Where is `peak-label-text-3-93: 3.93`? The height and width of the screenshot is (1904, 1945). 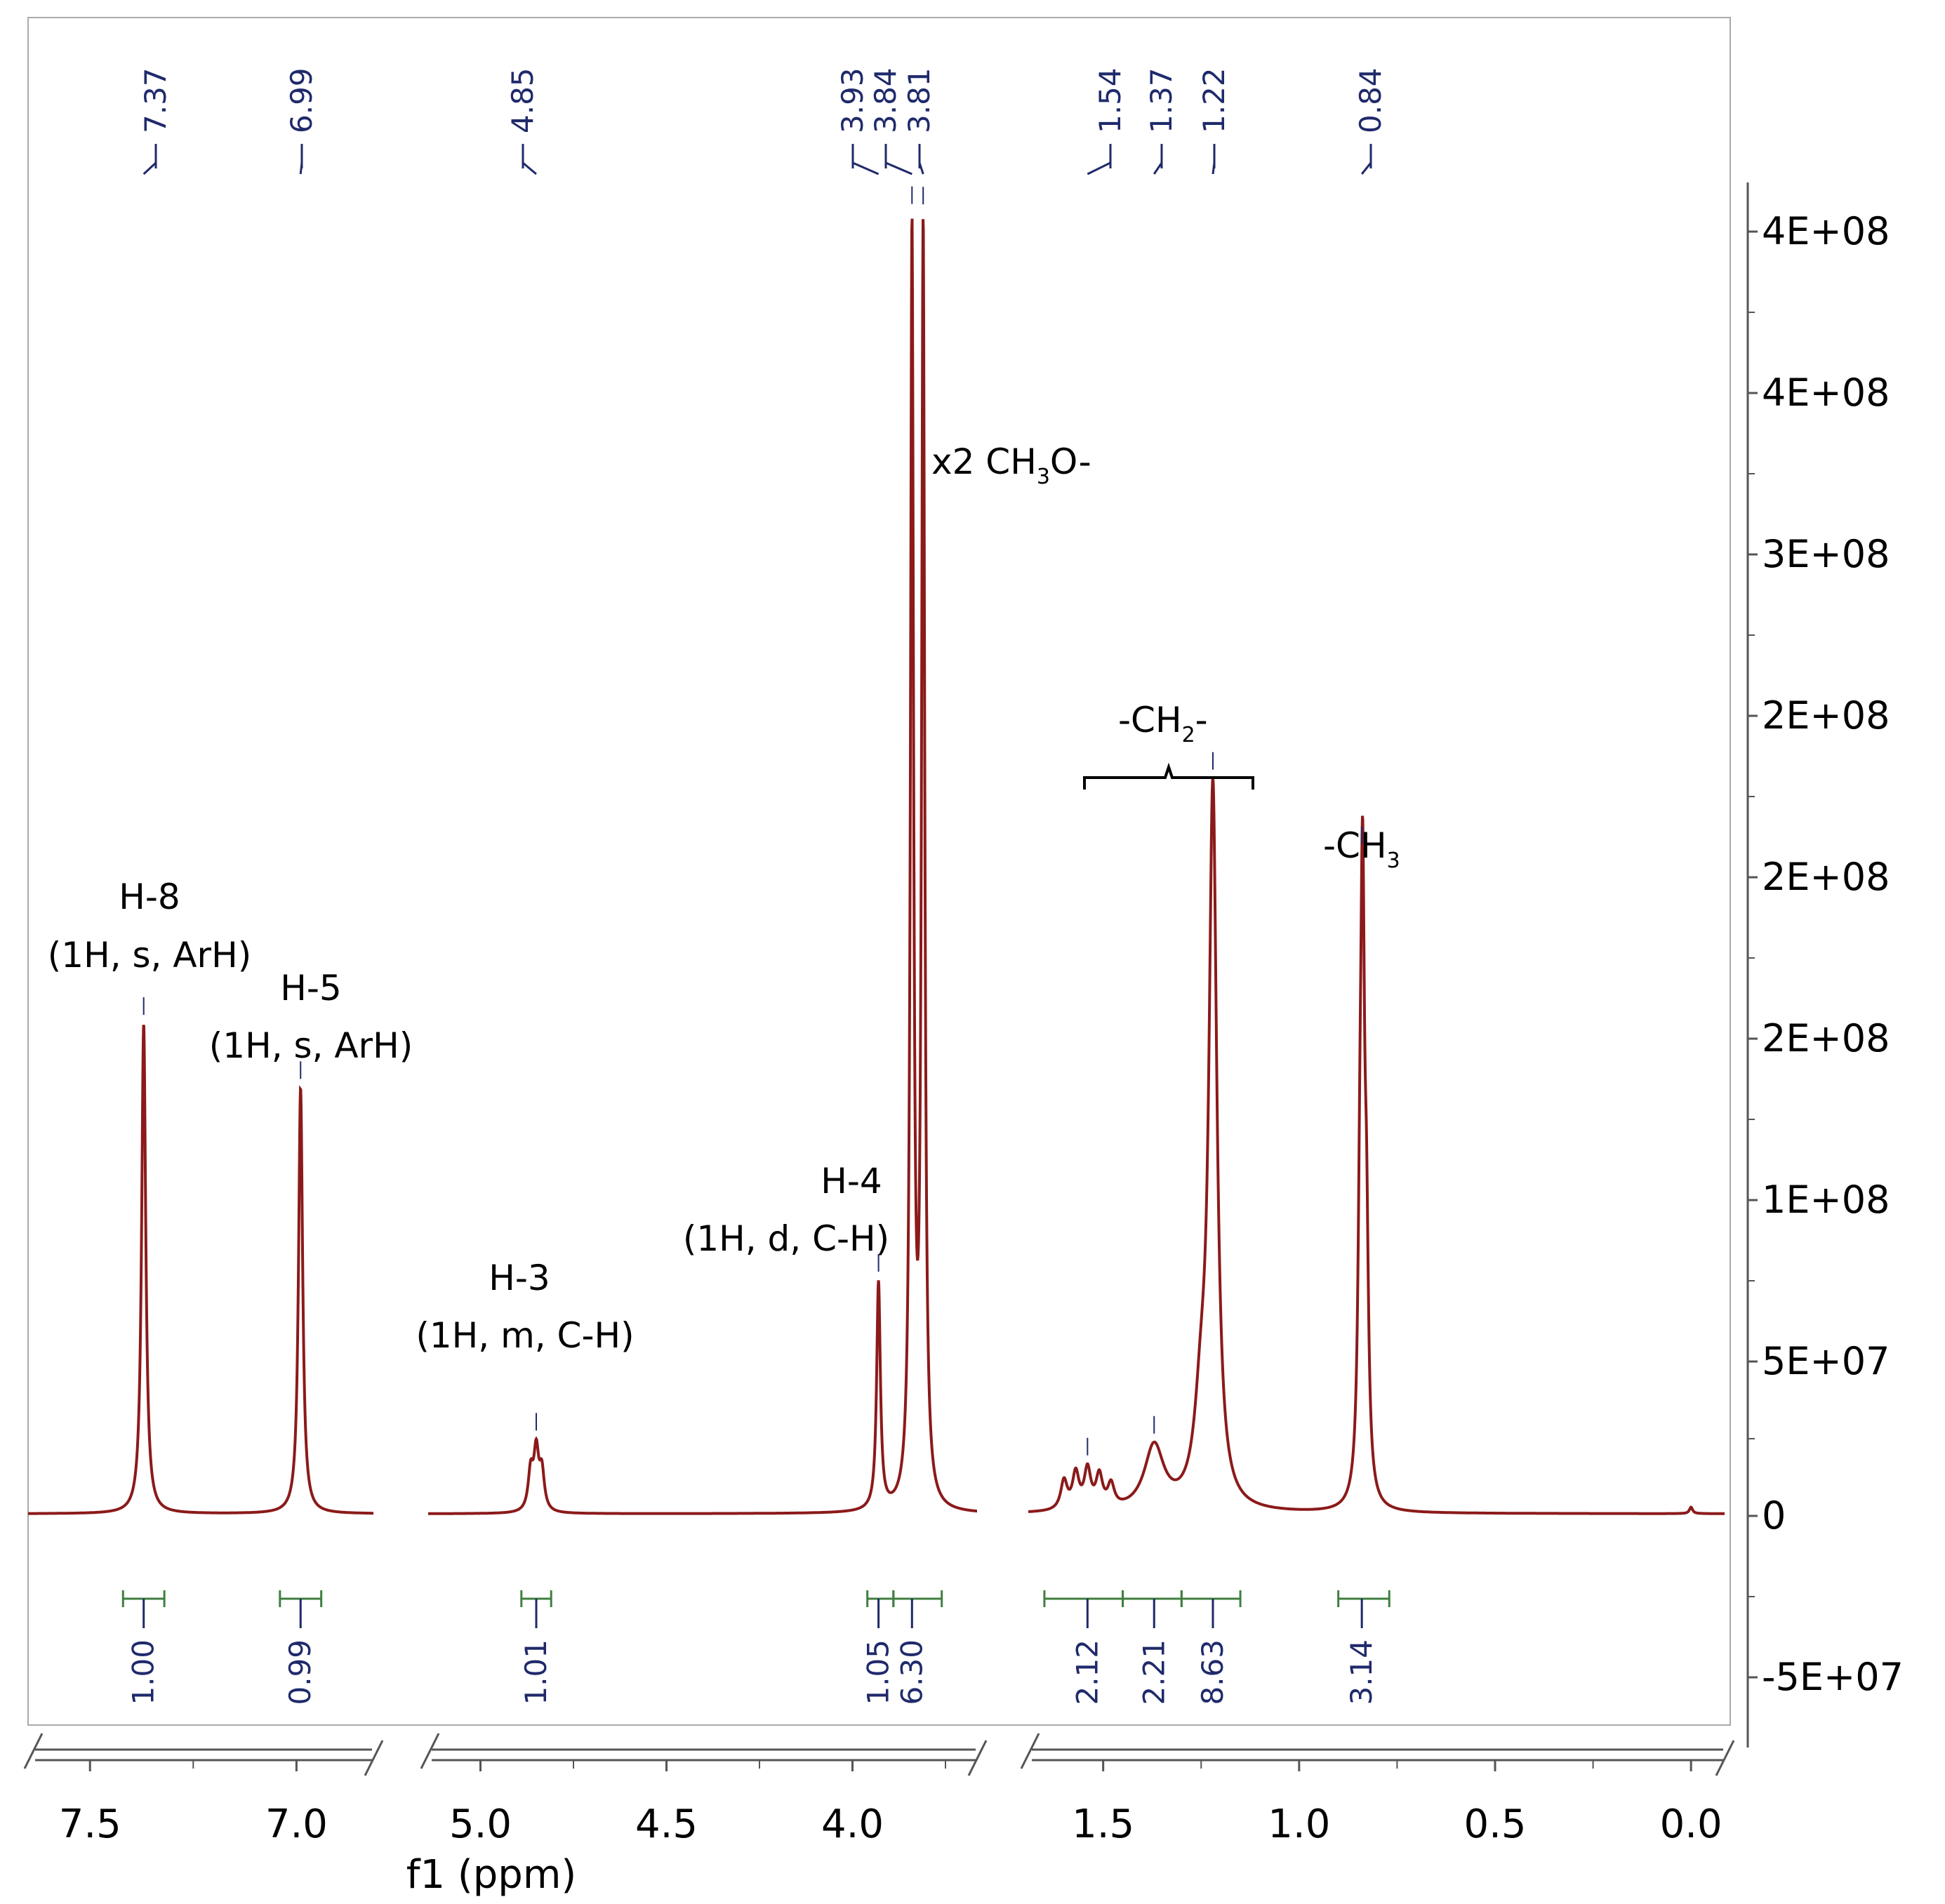
peak-label-text-3-93: 3.93 is located at coordinates (853, 100).